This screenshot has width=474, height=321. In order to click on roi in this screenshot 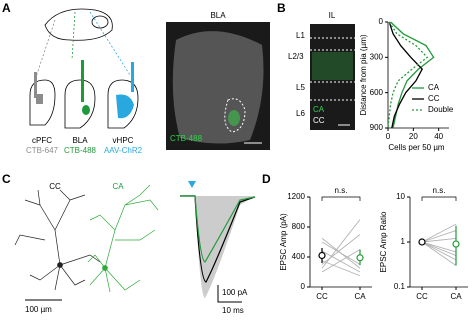, I will do `click(235, 115)`.